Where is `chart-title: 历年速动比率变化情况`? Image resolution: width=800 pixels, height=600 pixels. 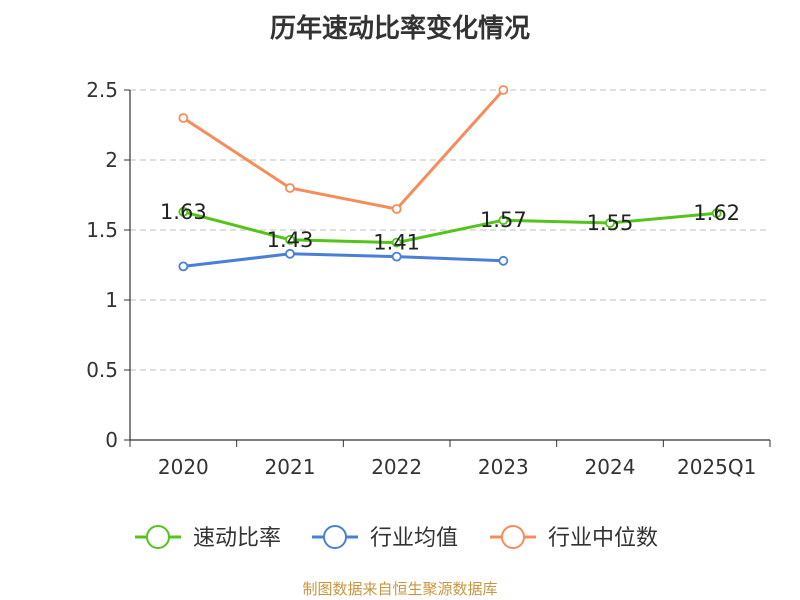 chart-title: 历年速动比率变化情况 is located at coordinates (399, 29).